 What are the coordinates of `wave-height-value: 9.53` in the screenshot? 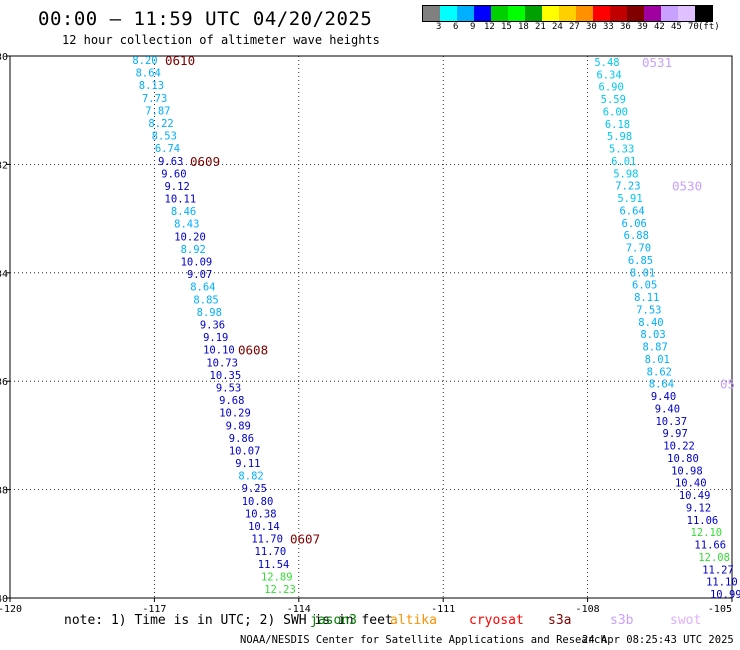 It's located at (228, 388).